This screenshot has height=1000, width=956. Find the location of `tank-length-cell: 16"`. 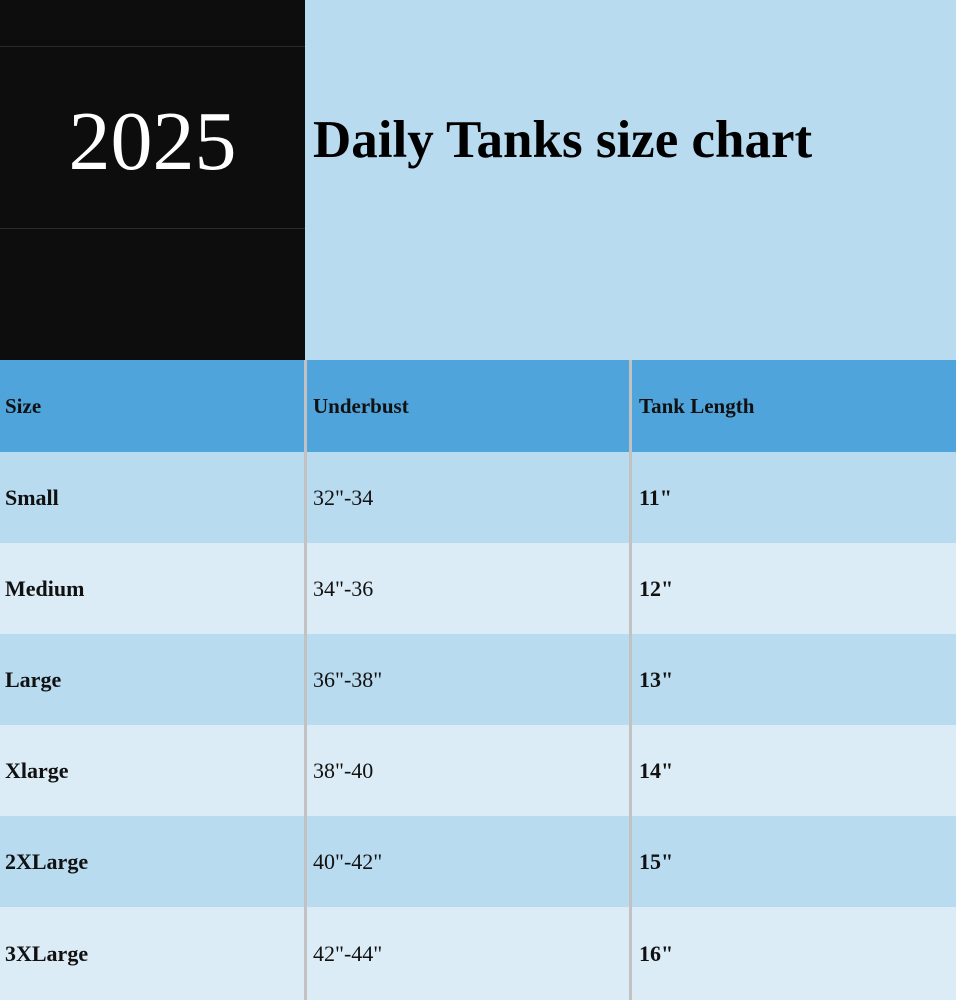

tank-length-cell: 16" is located at coordinates (656, 953).